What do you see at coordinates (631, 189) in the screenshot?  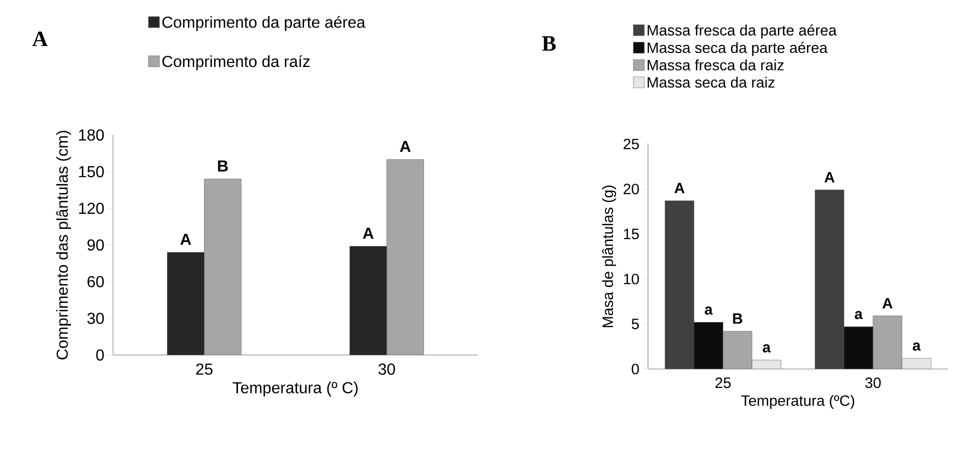 I see `y-tick-label: 20` at bounding box center [631, 189].